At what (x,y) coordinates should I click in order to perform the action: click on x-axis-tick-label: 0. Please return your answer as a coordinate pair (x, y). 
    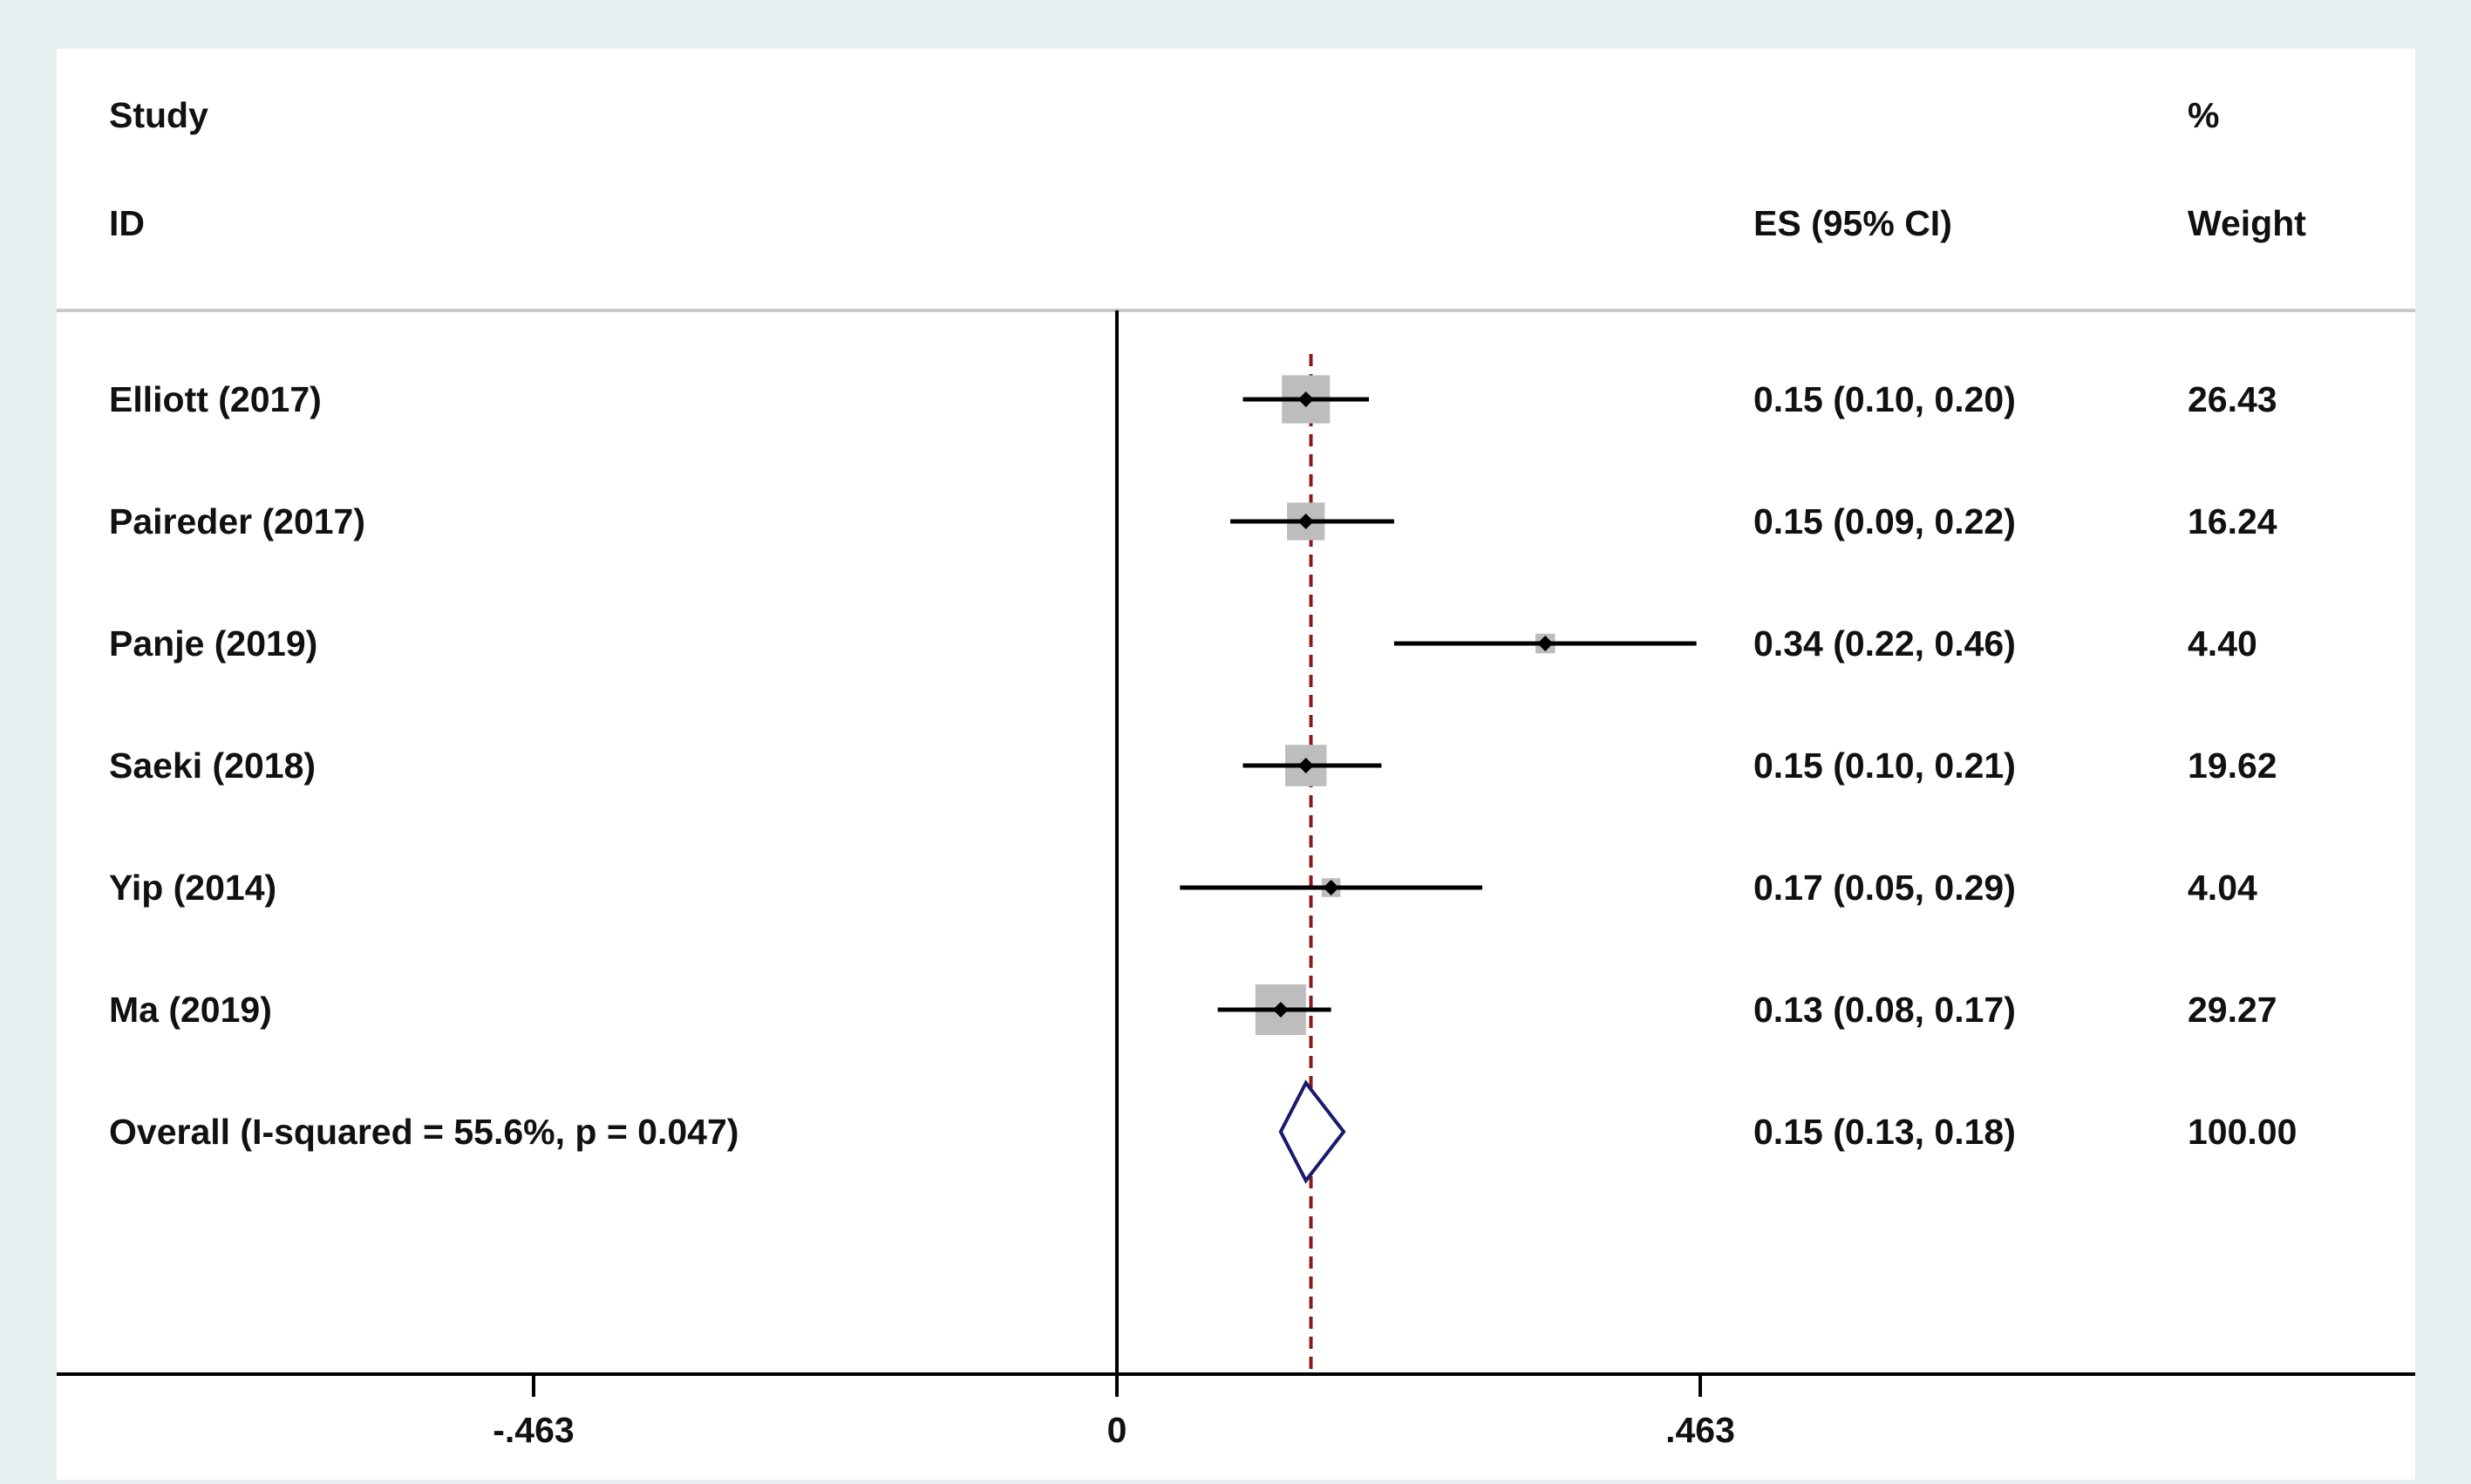
    Looking at the image, I should click on (1117, 1430).